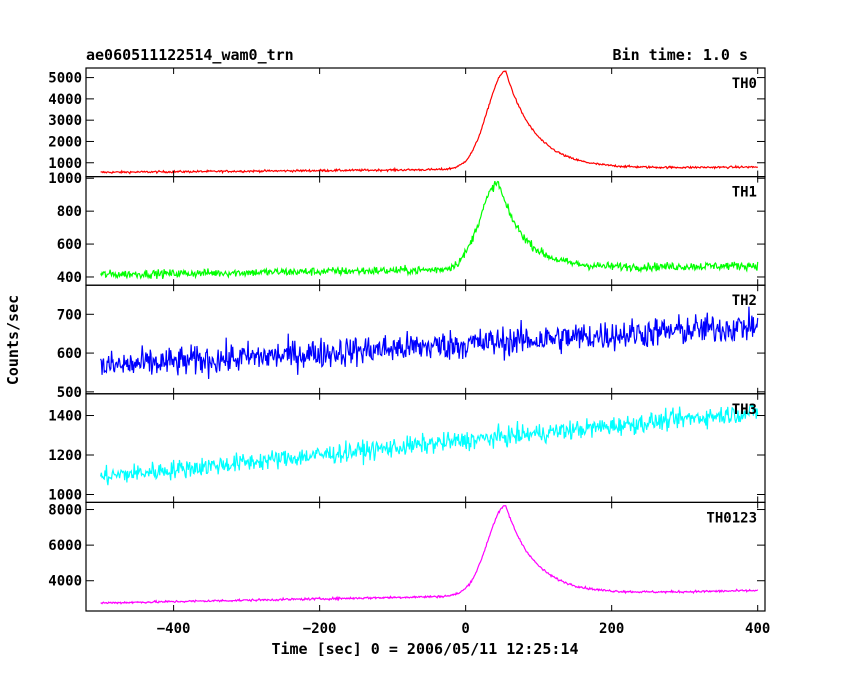  Describe the element at coordinates (611, 629) in the screenshot. I see `x-tick-label: 200` at that location.